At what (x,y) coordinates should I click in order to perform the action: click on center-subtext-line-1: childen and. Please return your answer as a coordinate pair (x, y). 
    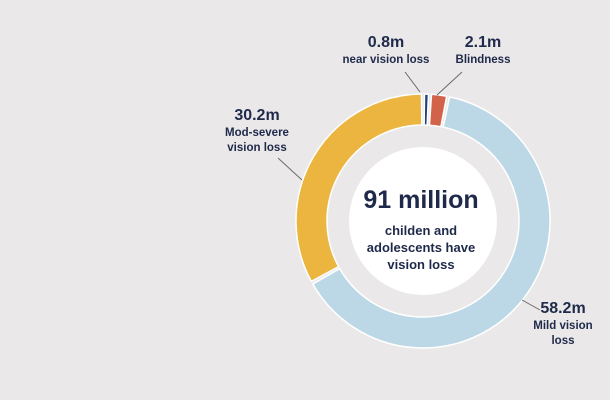
    Looking at the image, I should click on (421, 230).